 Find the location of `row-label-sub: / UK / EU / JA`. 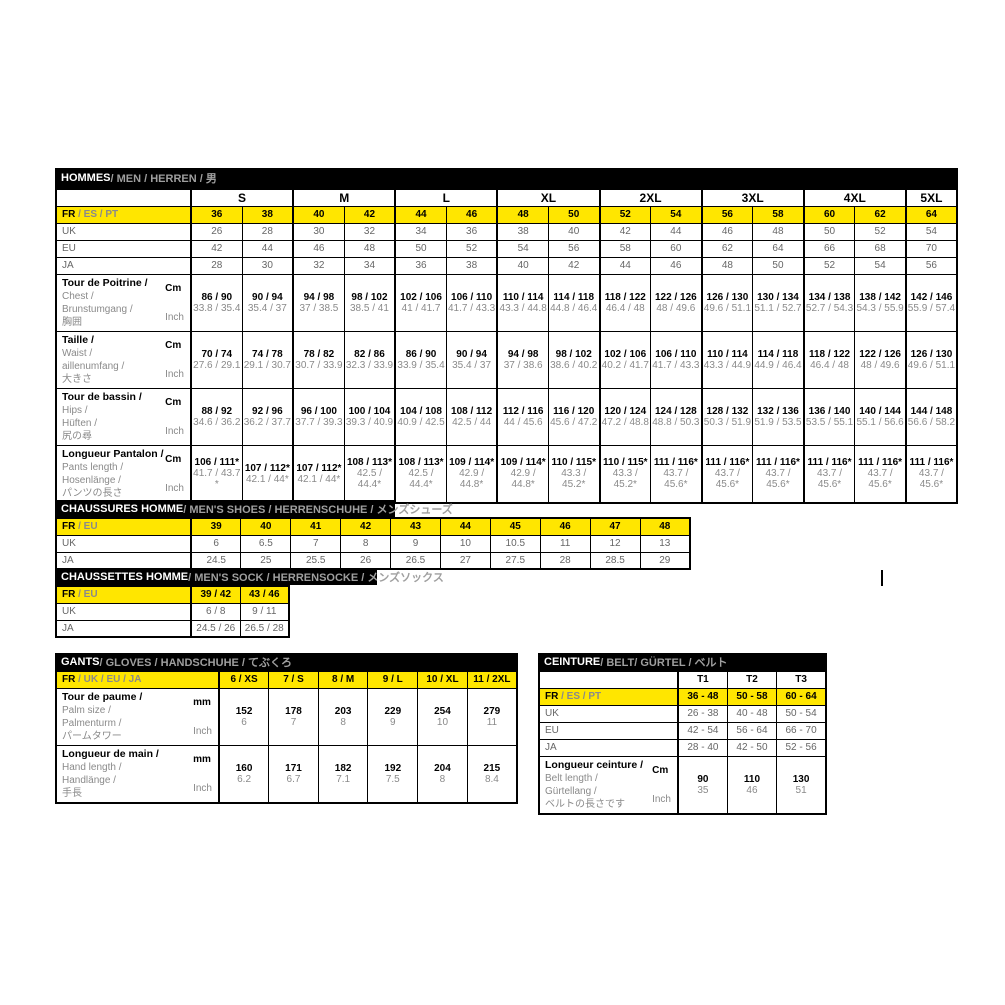

row-label-sub: / UK / EU / JA is located at coordinates (108, 680).